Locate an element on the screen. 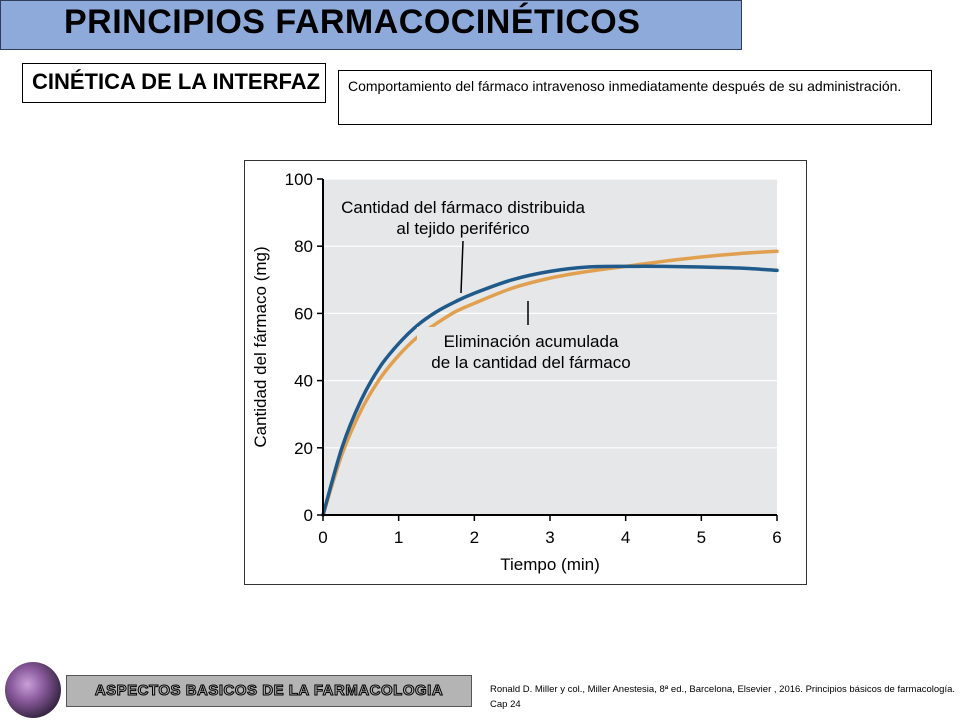  footer-logo is located at coordinates (33, 690).